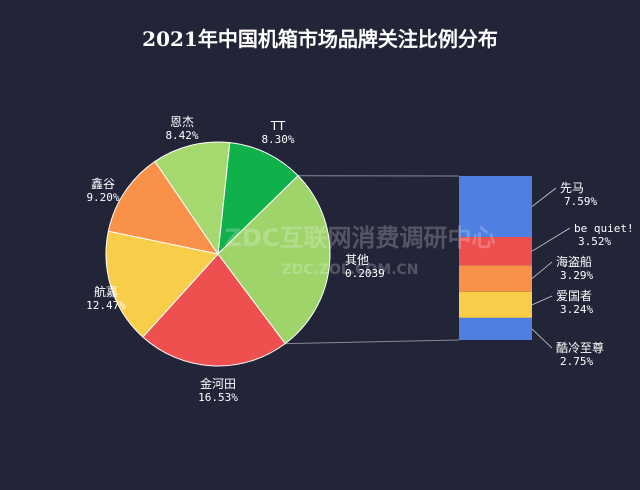 Image resolution: width=640 pixels, height=490 pixels. What do you see at coordinates (182, 122) in the screenshot?
I see `slice-name-item-5: 恩杰` at bounding box center [182, 122].